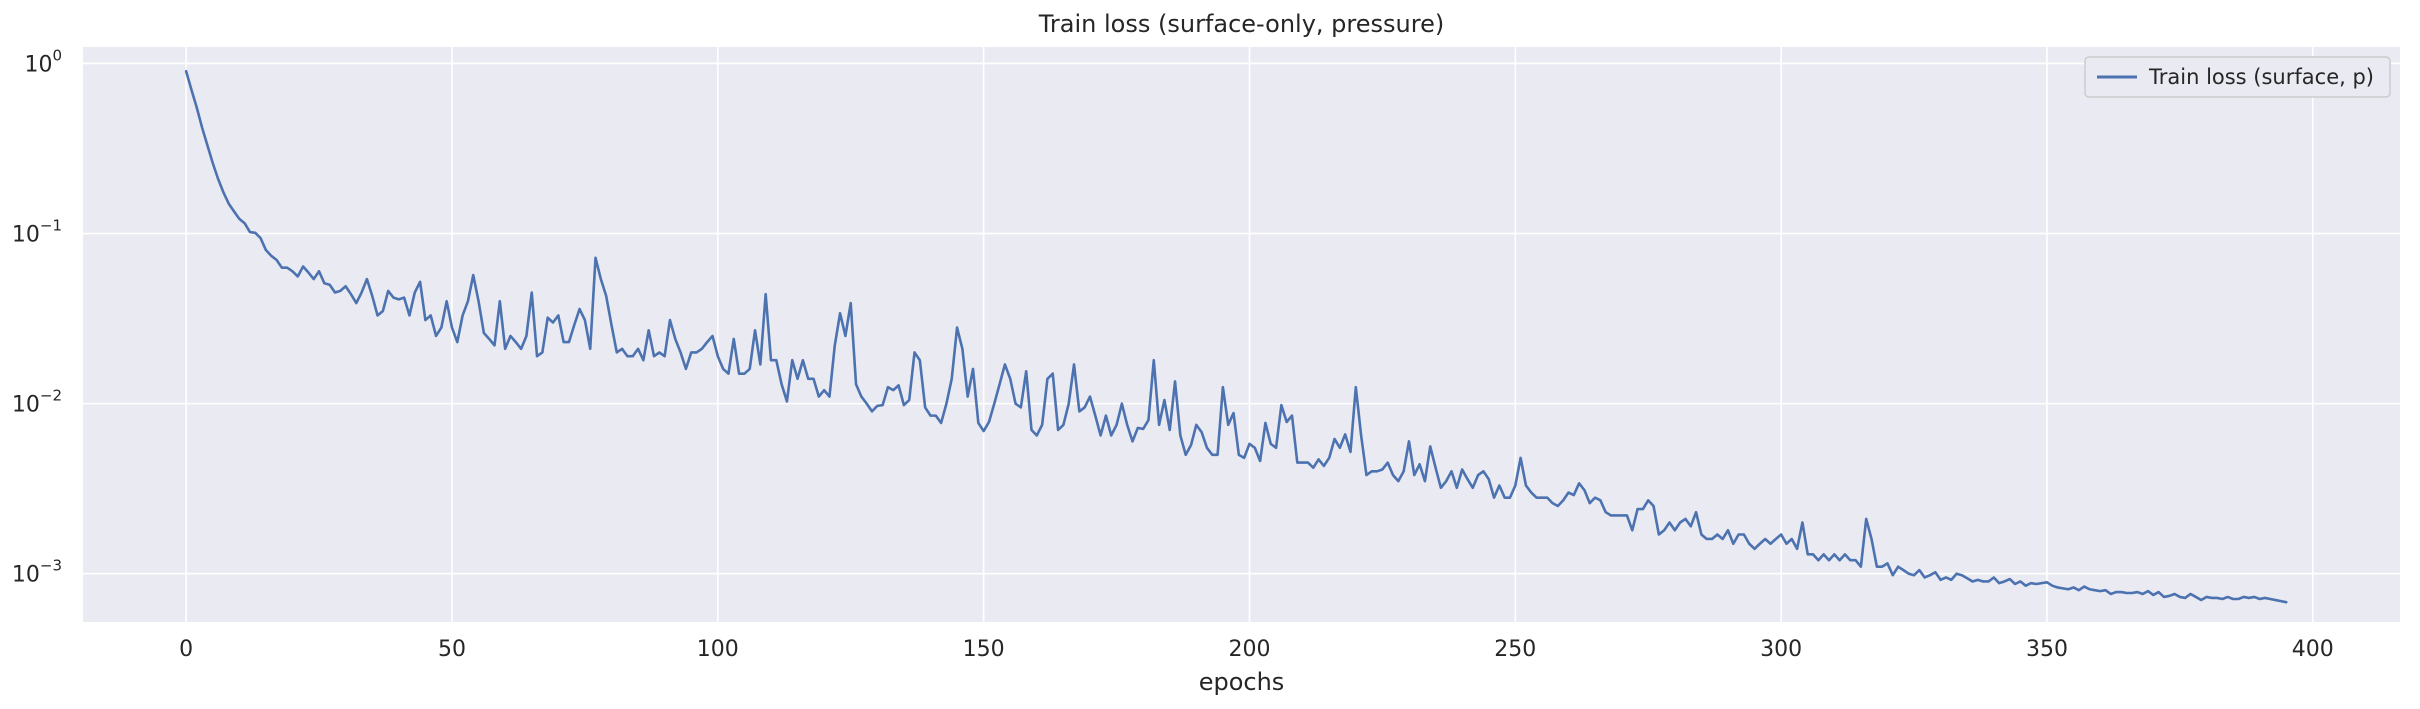 This screenshot has width=2420, height=709. What do you see at coordinates (1515, 649) in the screenshot?
I see `x-tick-label: 250` at bounding box center [1515, 649].